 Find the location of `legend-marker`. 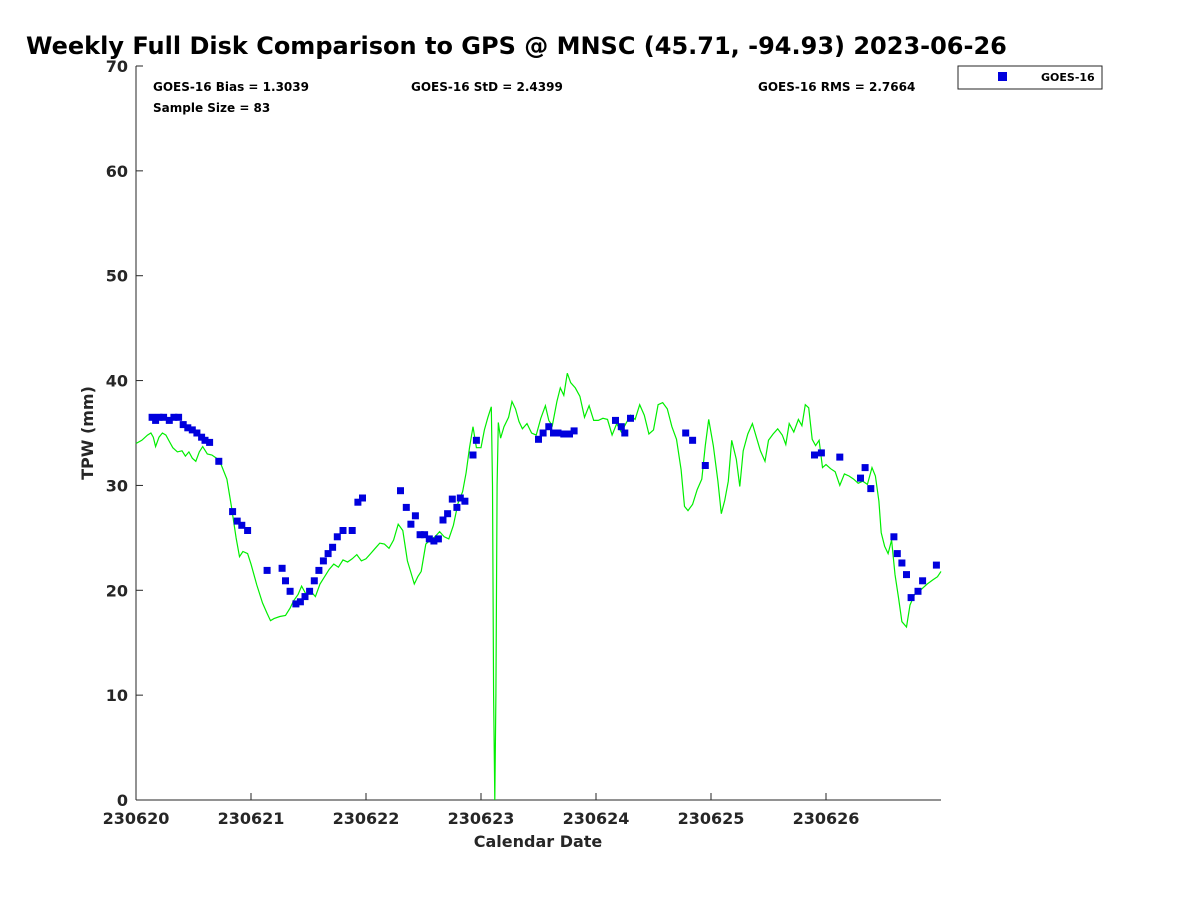

legend-marker is located at coordinates (1002, 76).